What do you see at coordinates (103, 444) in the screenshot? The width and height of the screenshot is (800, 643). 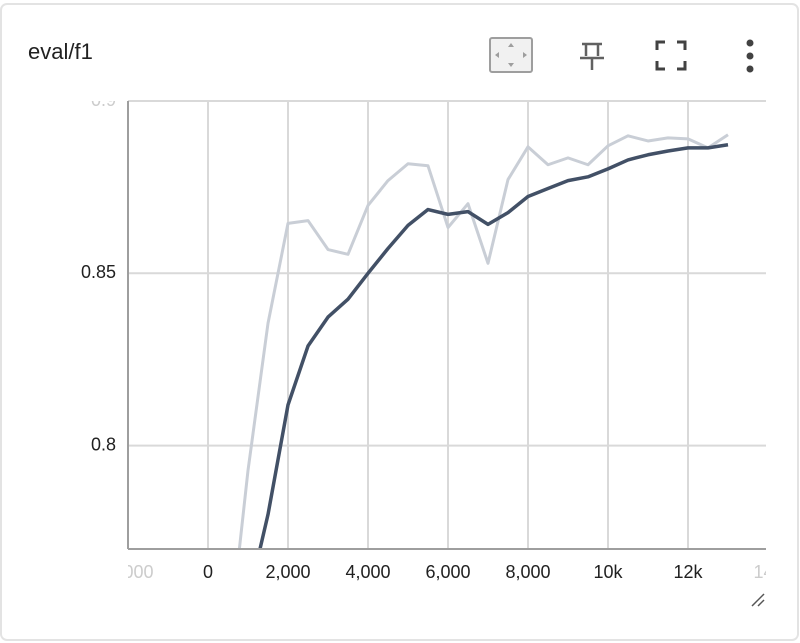 I see `y-tick-label: 0.8` at bounding box center [103, 444].